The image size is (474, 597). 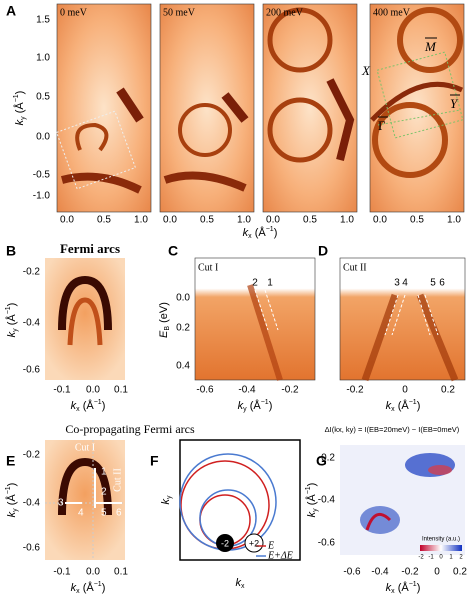 I want to click on x-tick-label: 1, so click(x=451, y=558).